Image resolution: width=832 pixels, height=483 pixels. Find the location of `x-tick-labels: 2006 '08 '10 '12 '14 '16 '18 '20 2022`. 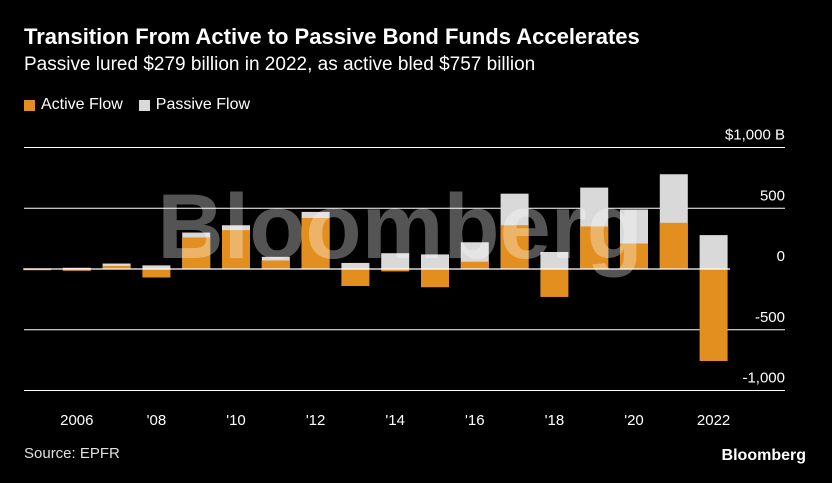

x-tick-labels: 2006 '08 '10 '12 '14 '16 '18 '20 2022 is located at coordinates (395, 420).